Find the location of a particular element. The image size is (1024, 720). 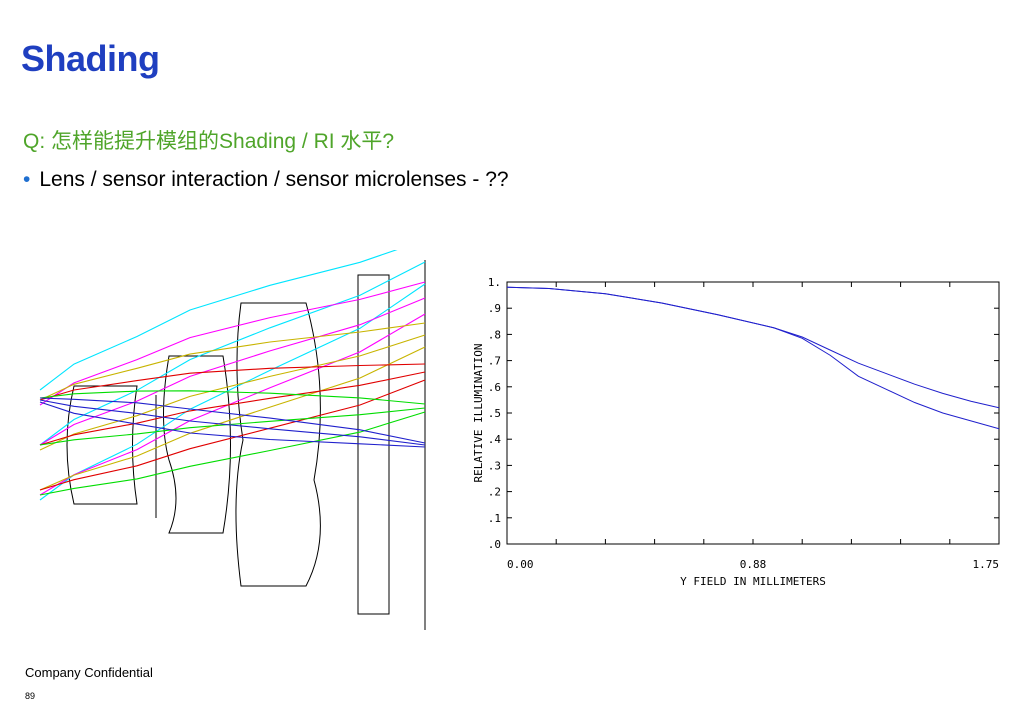

question-text: Q: 怎样能提升模组的Shading / RI 水平? is located at coordinates (209, 141).